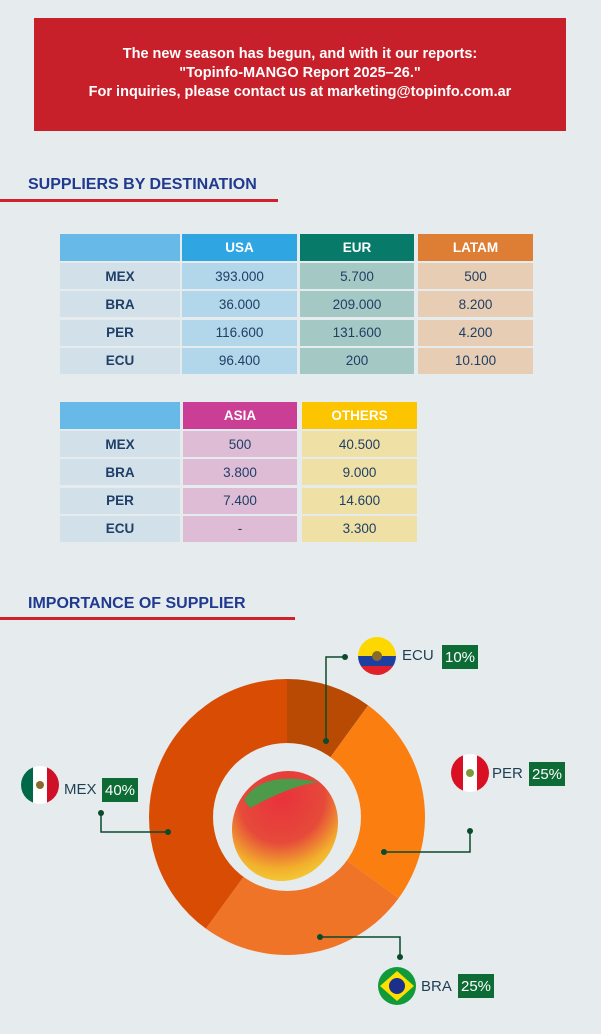 The width and height of the screenshot is (601, 1034). Describe the element at coordinates (377, 656) in the screenshot. I see `ecuador-flag-icon` at that location.